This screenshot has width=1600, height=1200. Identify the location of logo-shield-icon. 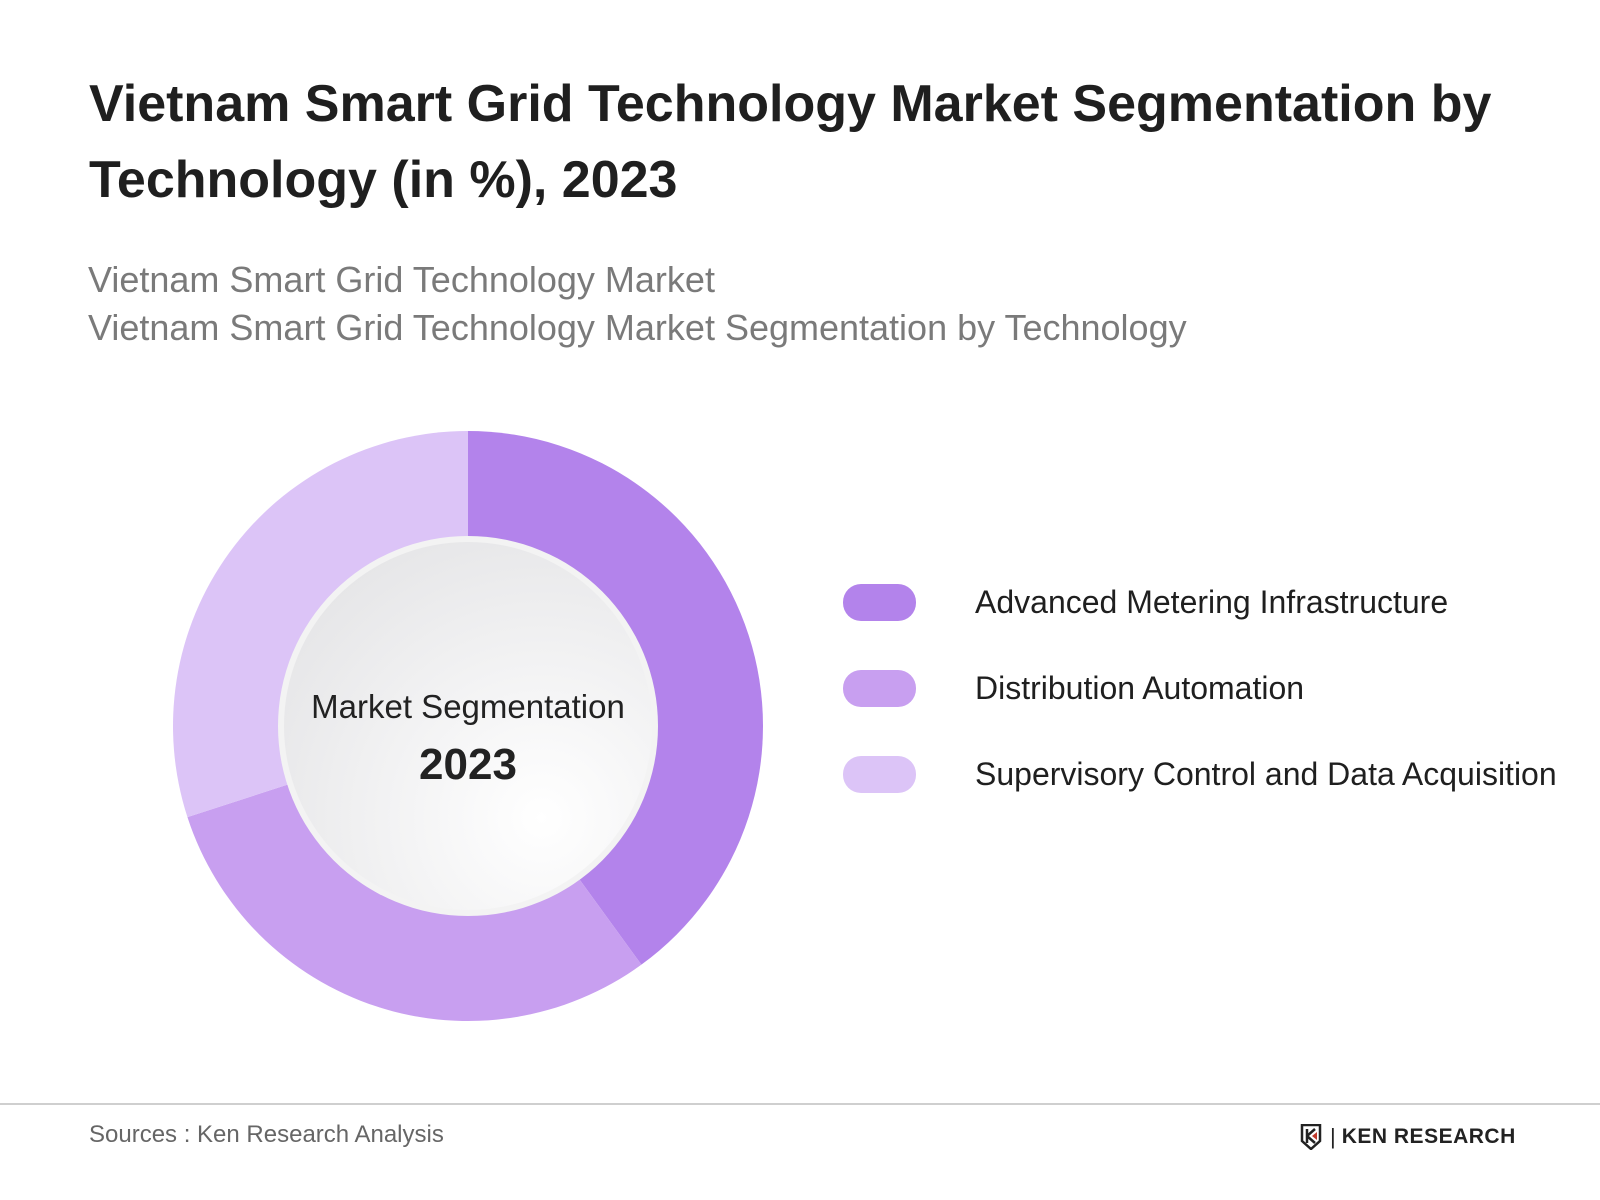
(1311, 1137).